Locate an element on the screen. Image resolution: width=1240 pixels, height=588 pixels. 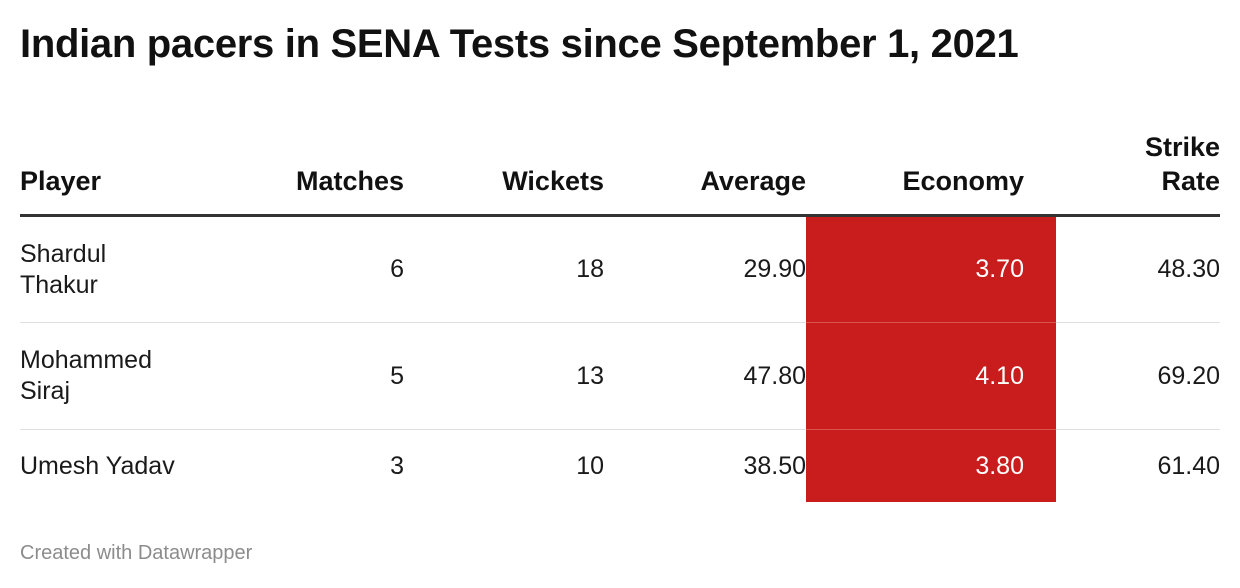
cell-wickets: 13 is located at coordinates (504, 376).